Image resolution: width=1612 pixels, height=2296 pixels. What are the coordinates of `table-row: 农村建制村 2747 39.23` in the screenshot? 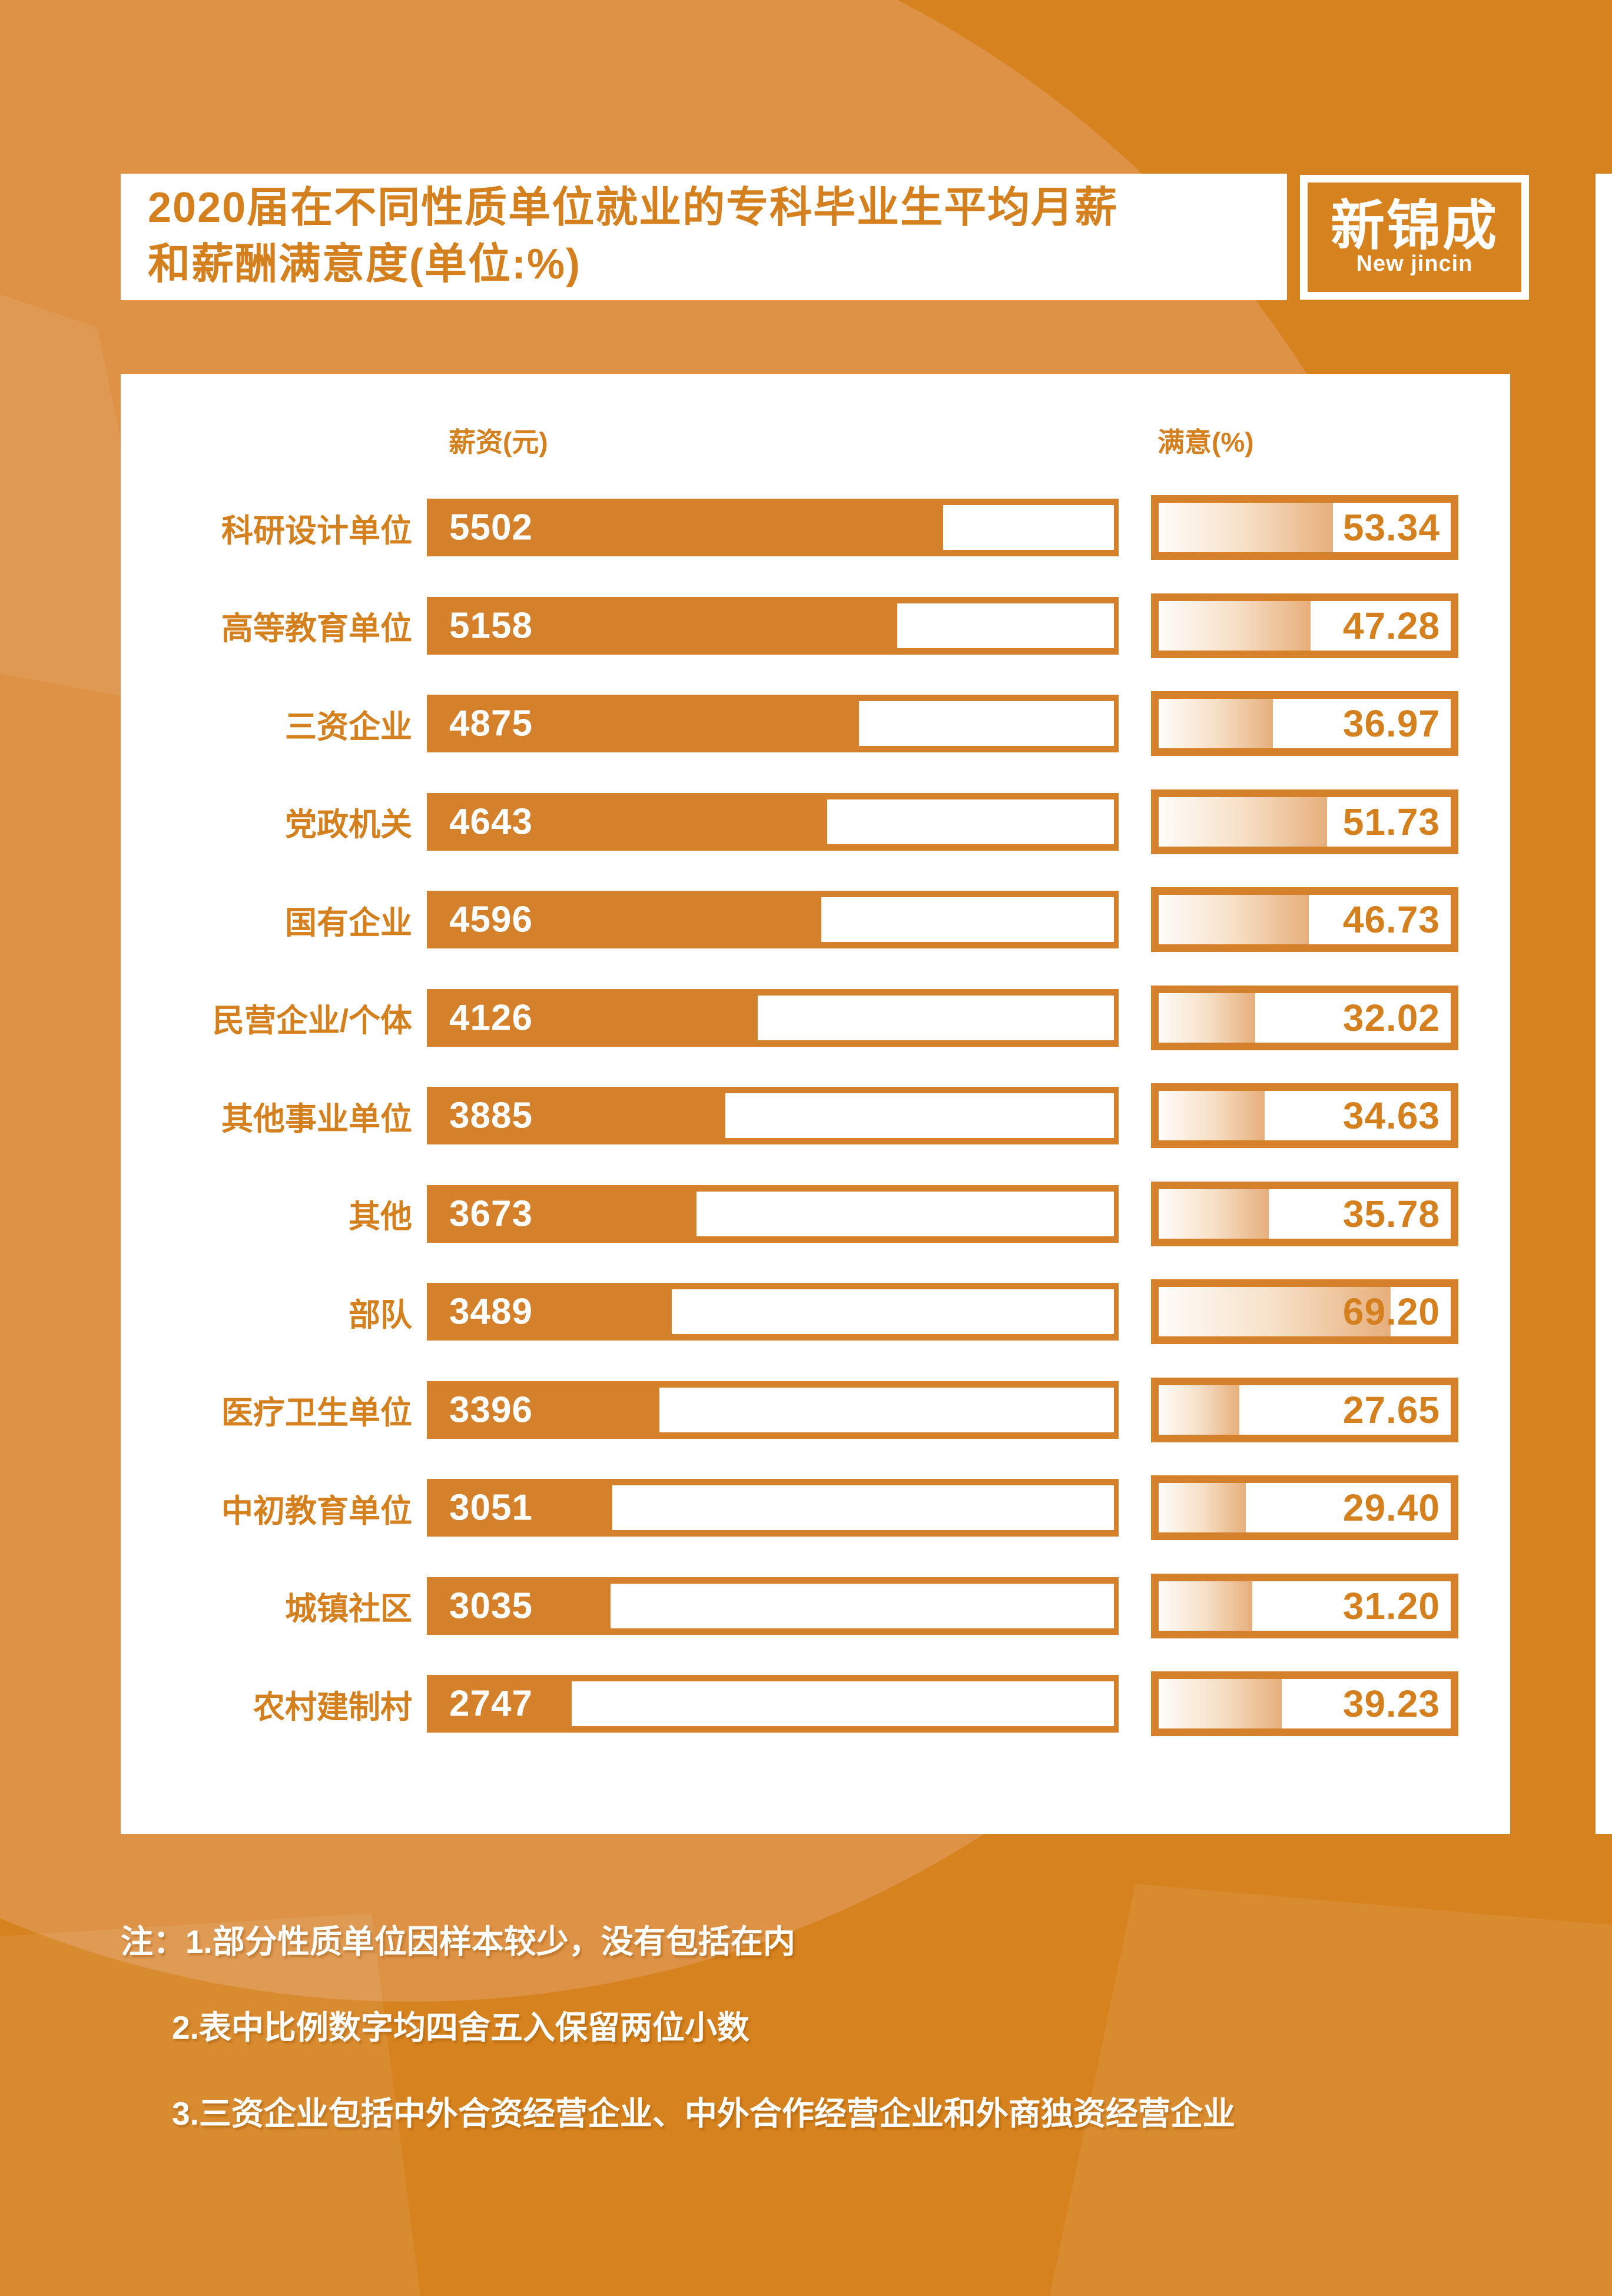 It's located at (815, 1703).